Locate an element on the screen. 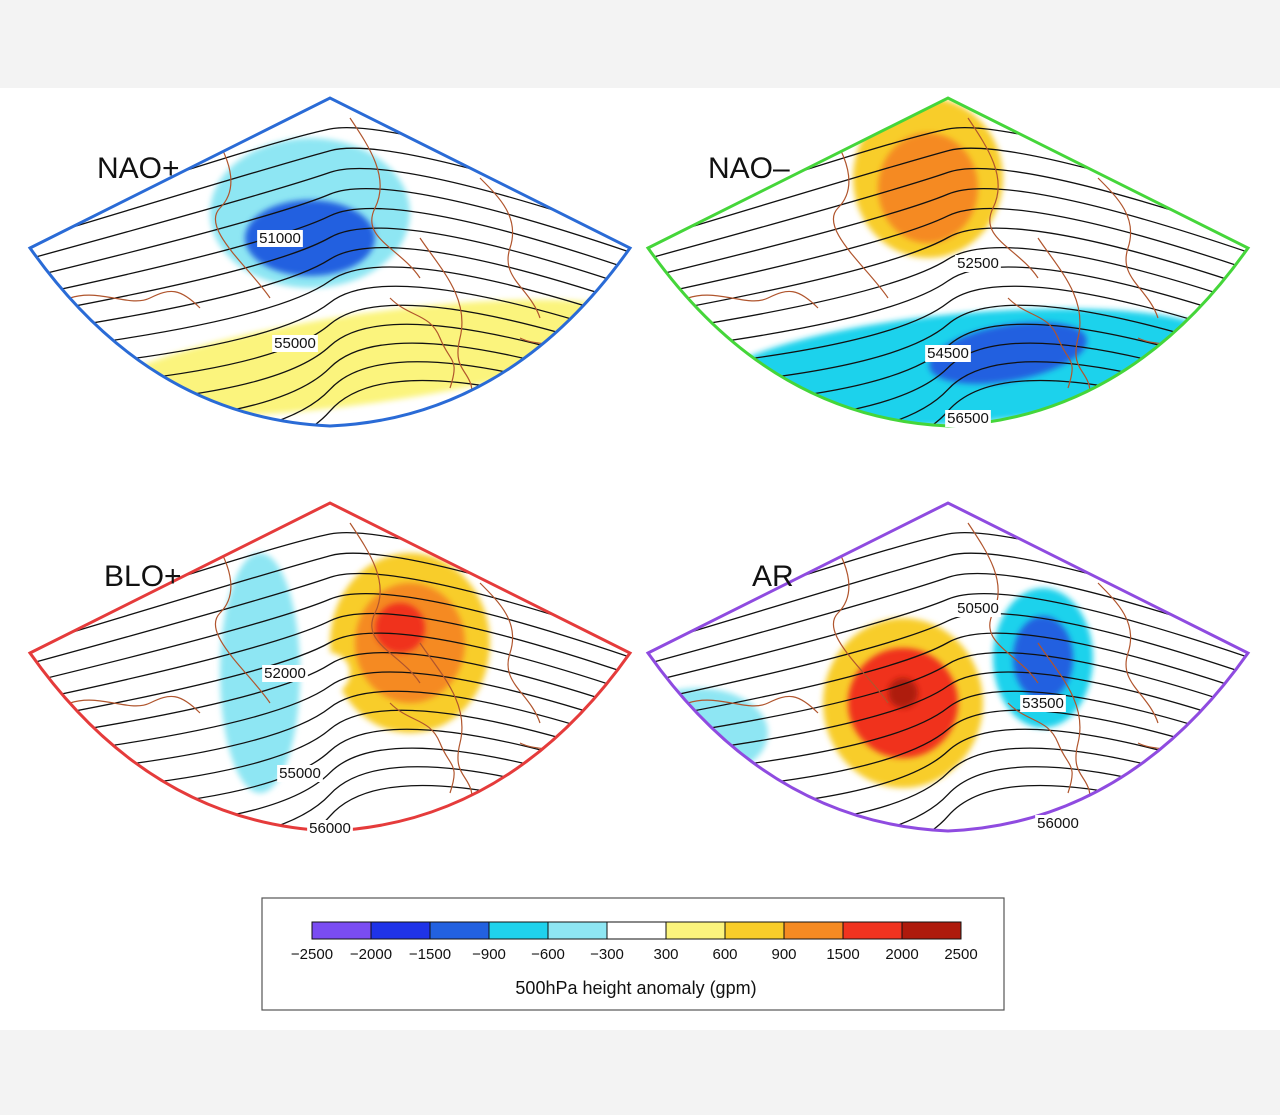 Image resolution: width=1280 pixels, height=1115 pixels. colorbar-title: 500hPa height anomaly (gpm) is located at coordinates (635, 988).